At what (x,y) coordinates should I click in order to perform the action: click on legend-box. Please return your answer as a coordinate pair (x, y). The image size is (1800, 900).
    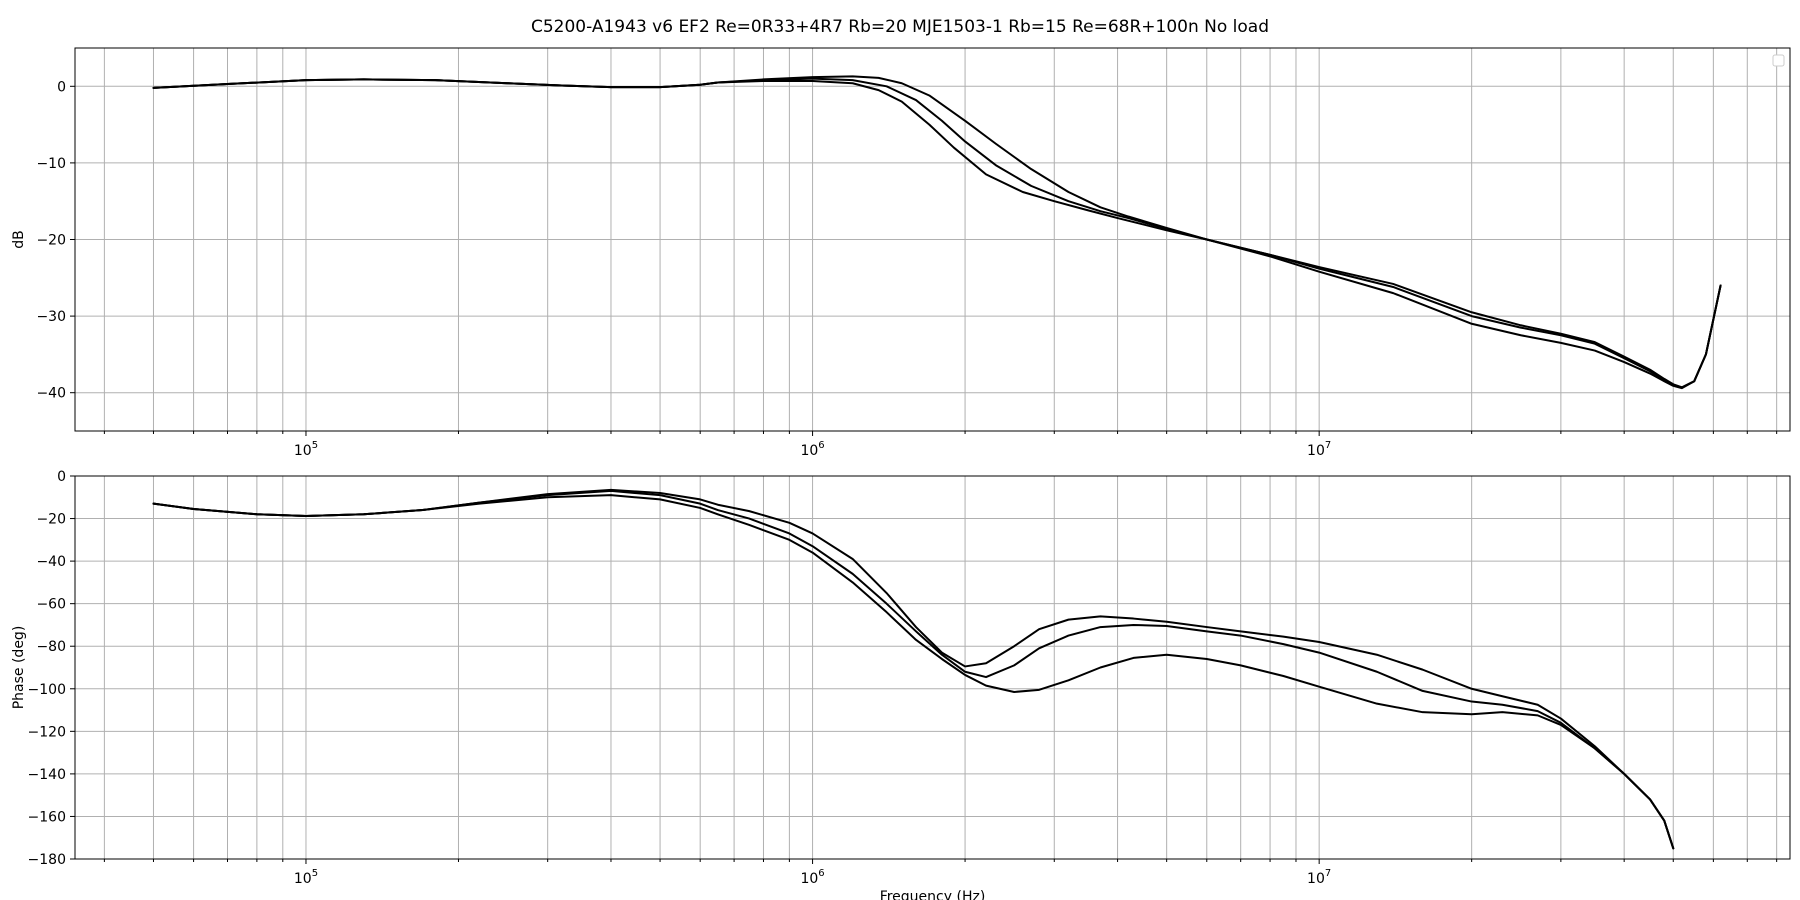
    Looking at the image, I should click on (1778, 60).